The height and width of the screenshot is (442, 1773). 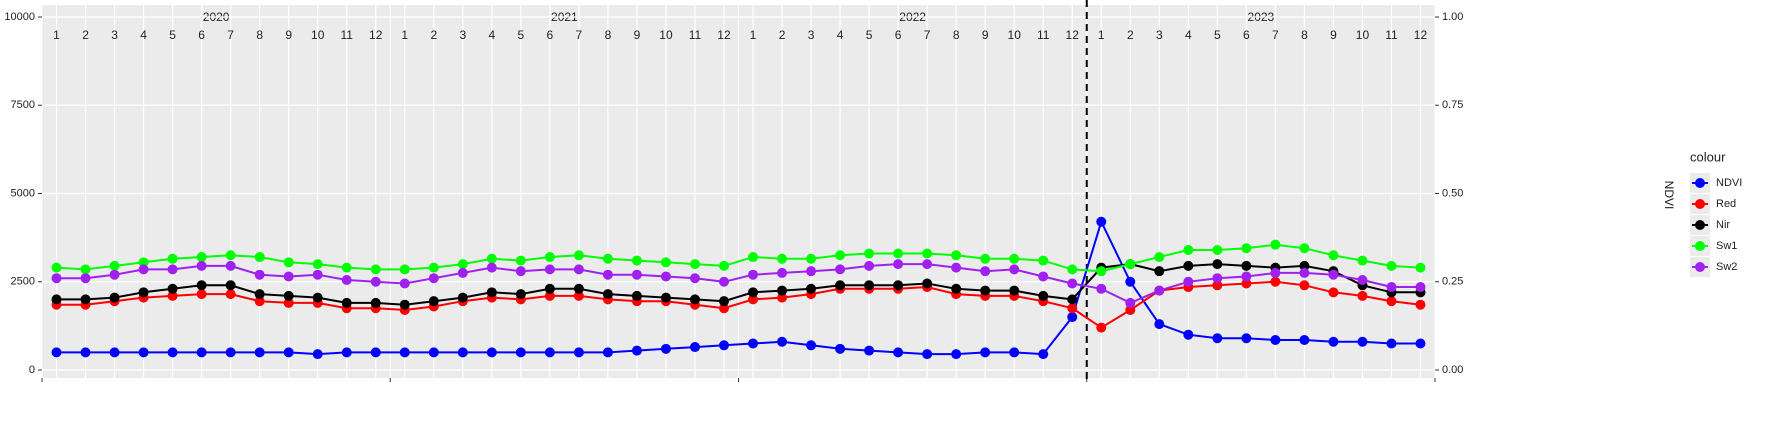 What do you see at coordinates (143, 35) in the screenshot?
I see `month-label: 4` at bounding box center [143, 35].